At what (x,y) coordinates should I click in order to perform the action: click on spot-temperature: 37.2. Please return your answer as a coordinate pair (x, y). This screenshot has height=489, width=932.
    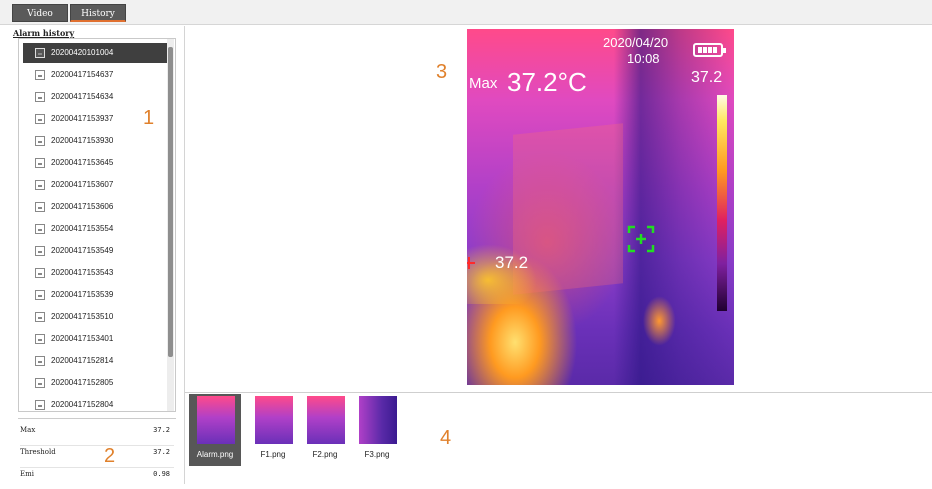
    Looking at the image, I should click on (512, 262).